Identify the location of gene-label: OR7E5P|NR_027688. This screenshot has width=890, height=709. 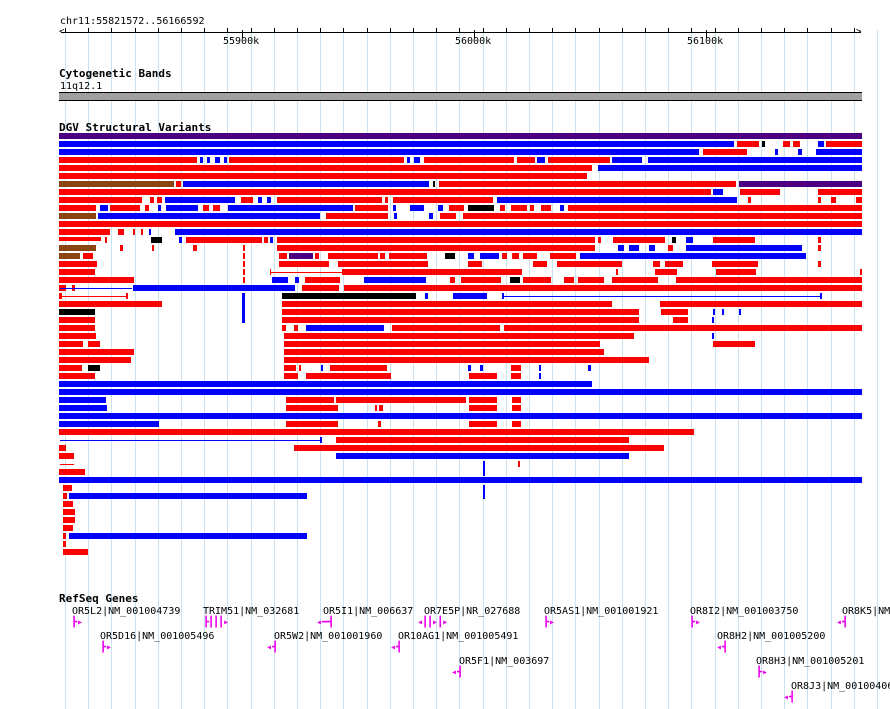
(472, 611).